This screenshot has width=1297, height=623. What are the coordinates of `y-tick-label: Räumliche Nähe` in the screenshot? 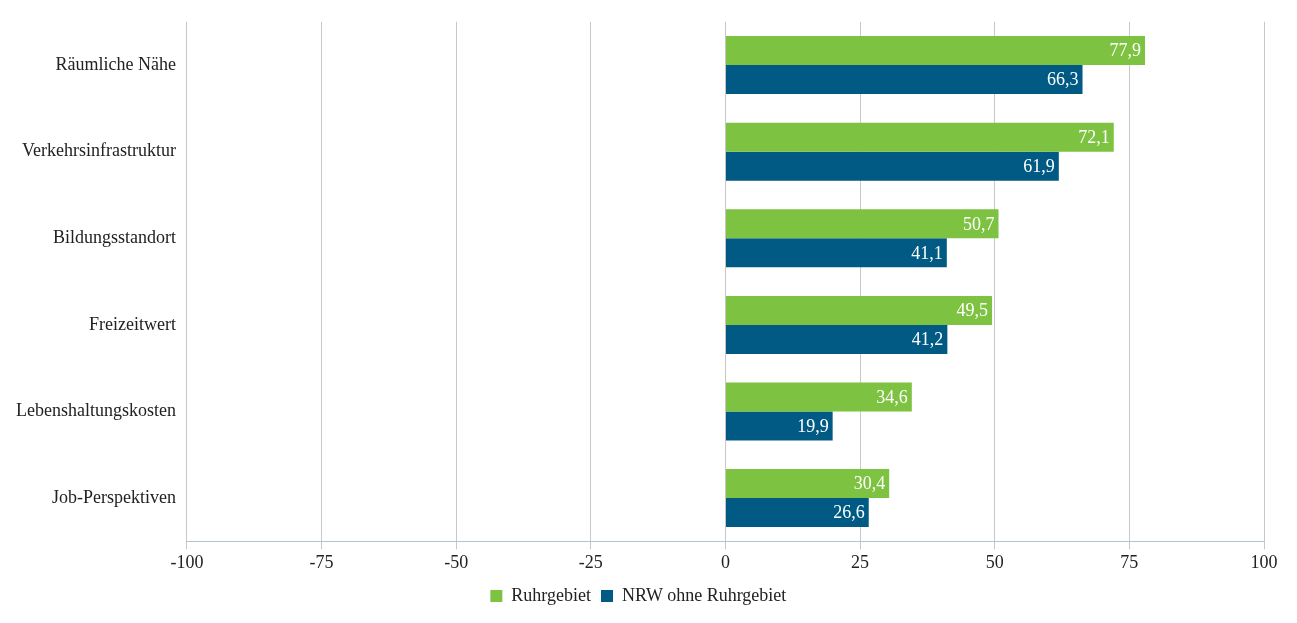 It's located at (115, 63).